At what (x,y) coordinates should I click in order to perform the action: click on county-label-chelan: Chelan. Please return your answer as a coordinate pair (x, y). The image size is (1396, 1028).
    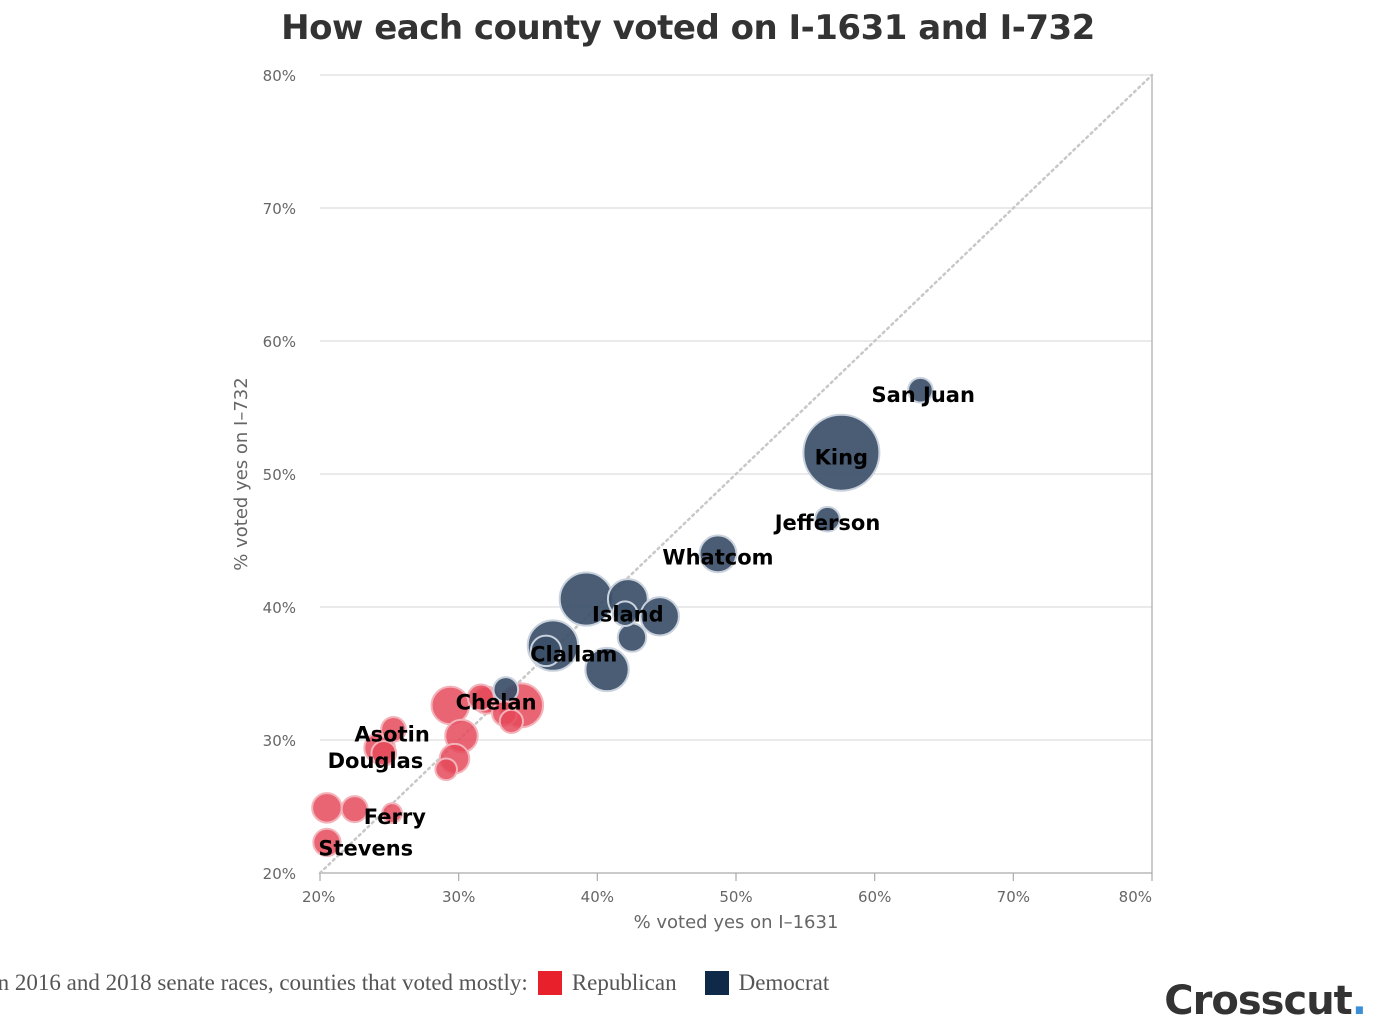
    Looking at the image, I should click on (496, 702).